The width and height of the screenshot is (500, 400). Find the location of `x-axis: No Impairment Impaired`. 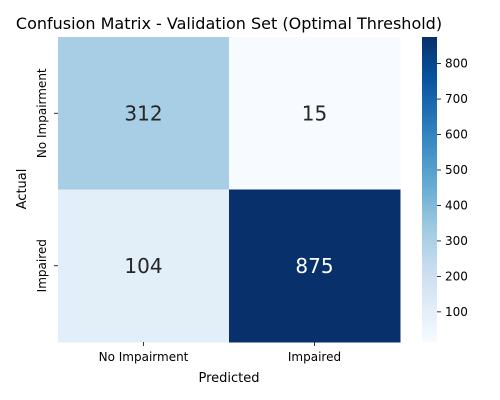

x-axis: No Impairment Impaired is located at coordinates (220, 353).